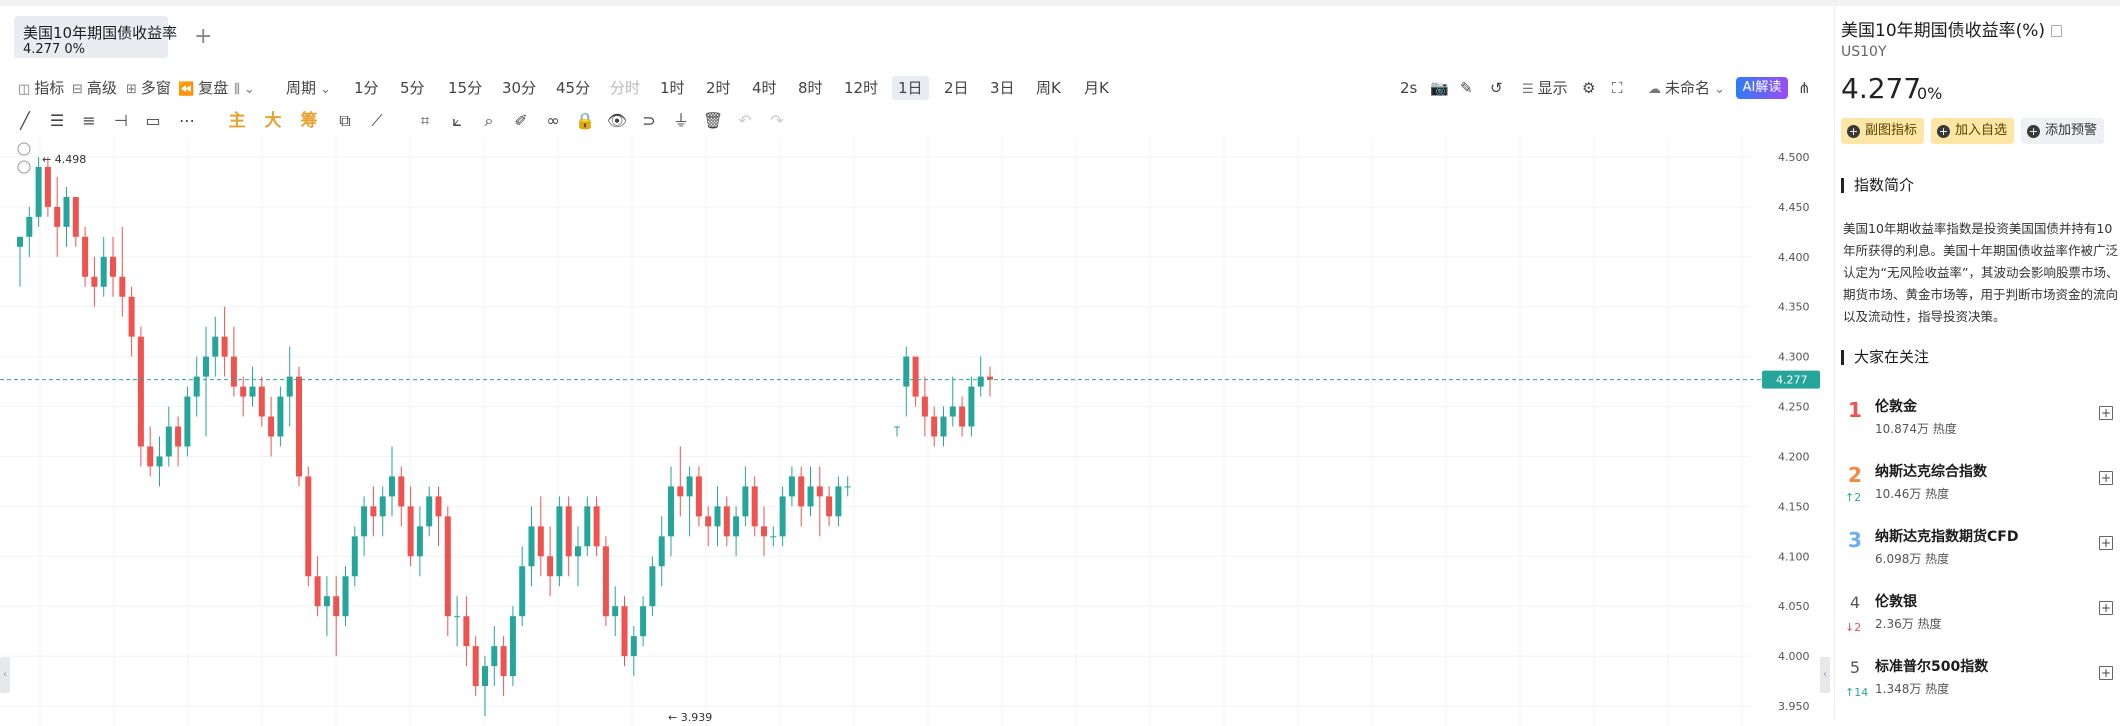 The width and height of the screenshot is (2120, 726). Describe the element at coordinates (1977, 479) in the screenshot. I see `watch-item-2: 2 ↑2 纳斯达克综合指数 10.46万 热度 +` at that location.